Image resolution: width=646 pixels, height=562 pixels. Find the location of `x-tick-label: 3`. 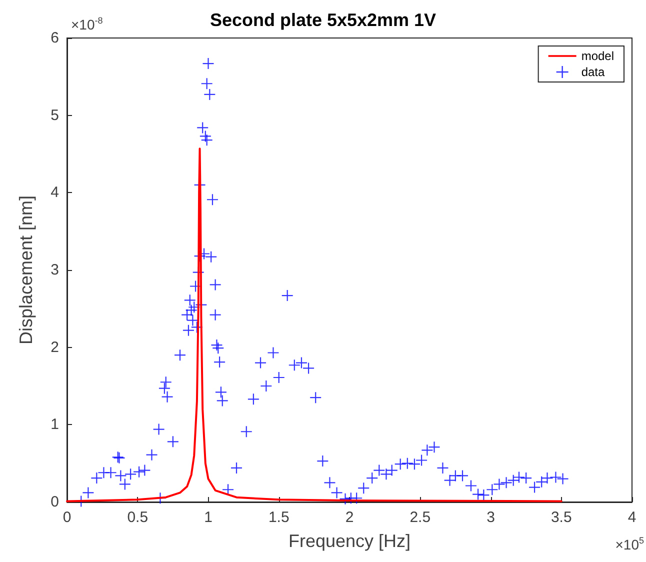

x-tick-label: 3 is located at coordinates (490, 517).